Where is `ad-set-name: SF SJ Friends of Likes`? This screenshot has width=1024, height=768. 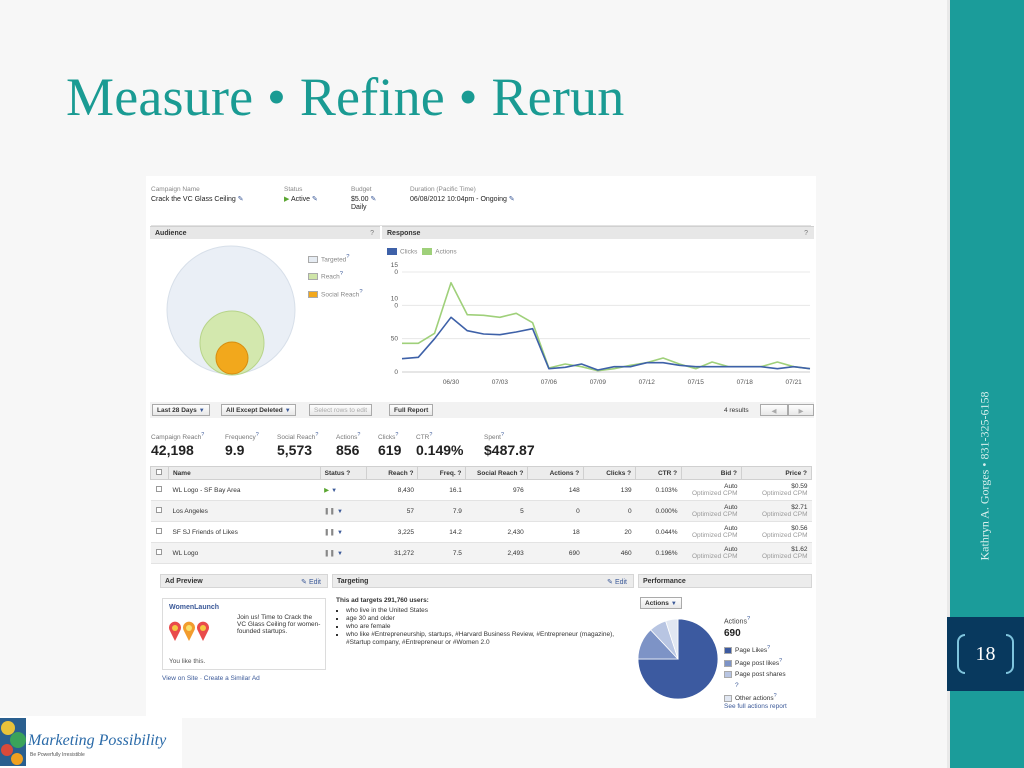 ad-set-name: SF SJ Friends of Likes is located at coordinates (244, 532).